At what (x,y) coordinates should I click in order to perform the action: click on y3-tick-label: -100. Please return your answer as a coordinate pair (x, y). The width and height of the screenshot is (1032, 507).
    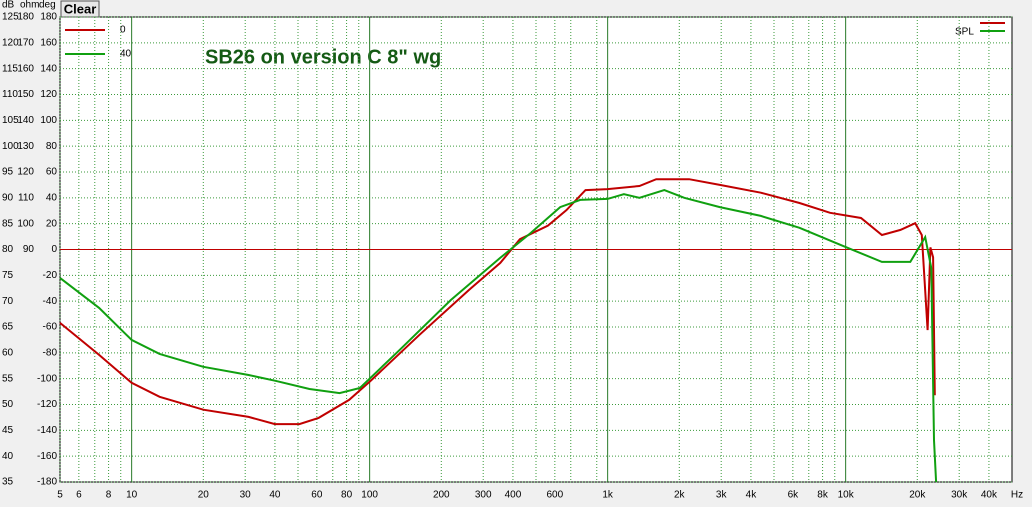
    Looking at the image, I should click on (47, 378).